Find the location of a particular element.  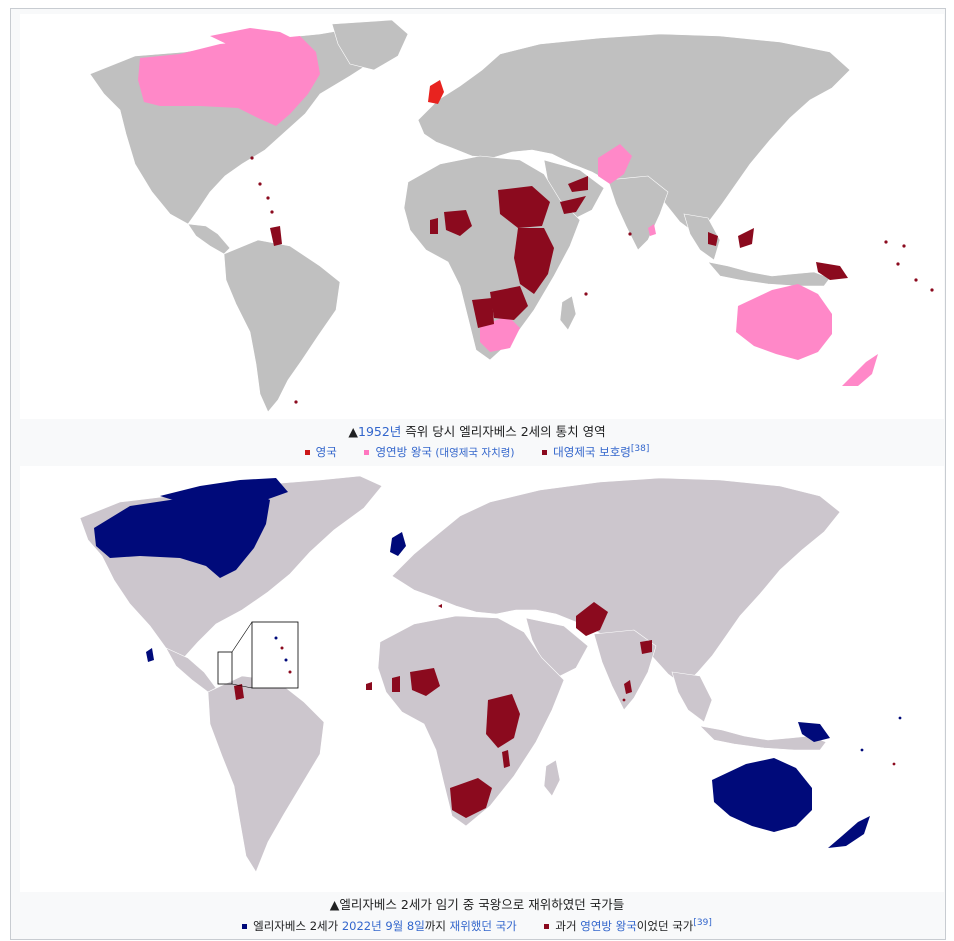

legend-item-uk: 영국 is located at coordinates (320, 452).